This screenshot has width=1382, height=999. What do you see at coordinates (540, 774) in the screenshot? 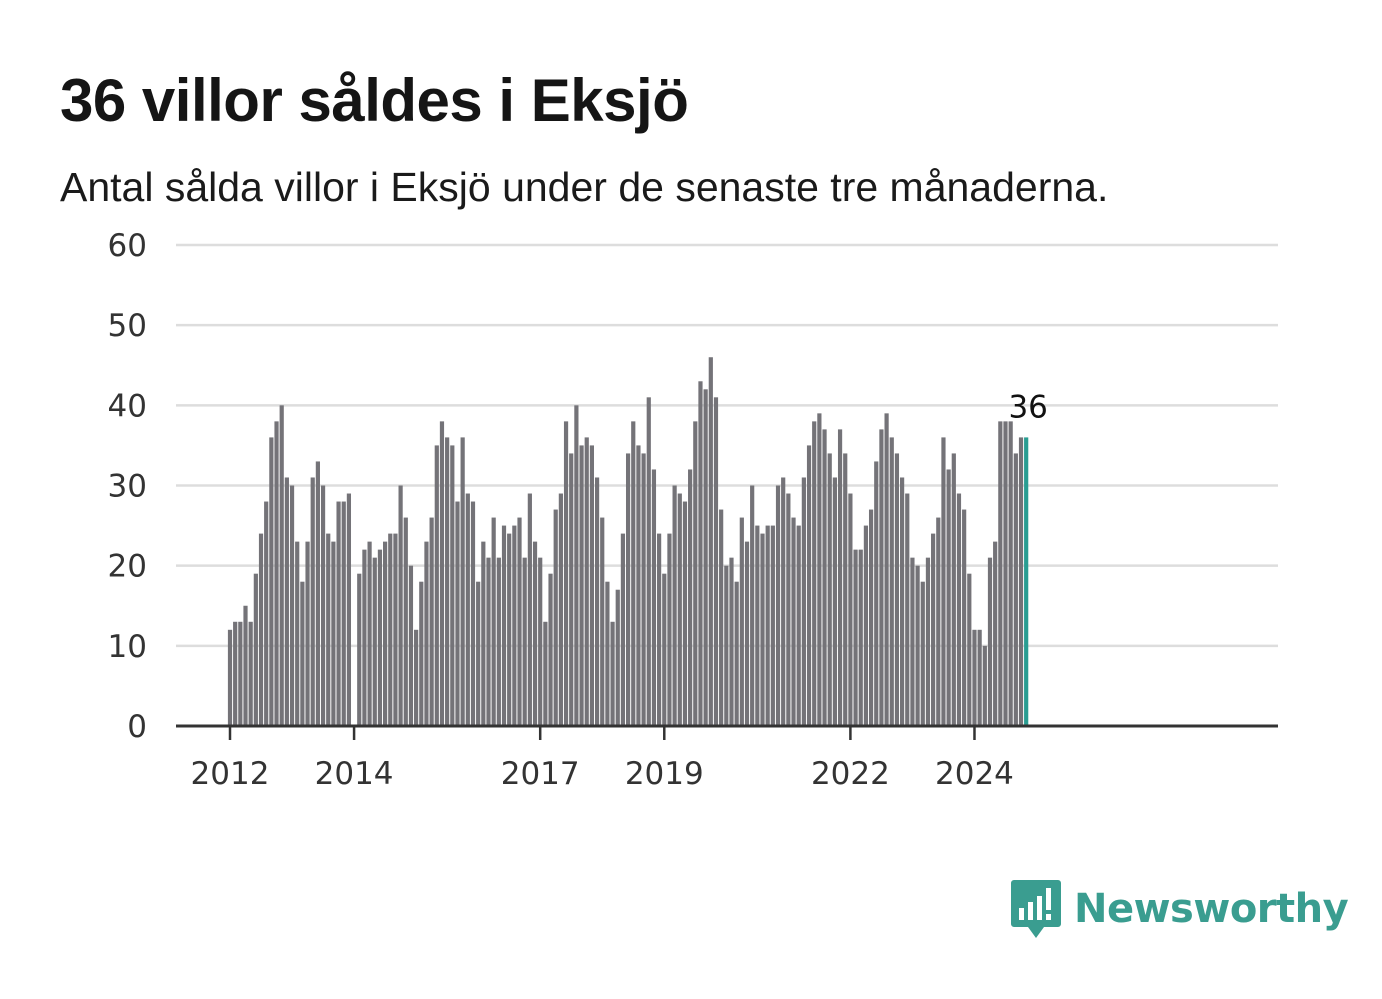
I see `x-tick-label: 2017` at bounding box center [540, 774].